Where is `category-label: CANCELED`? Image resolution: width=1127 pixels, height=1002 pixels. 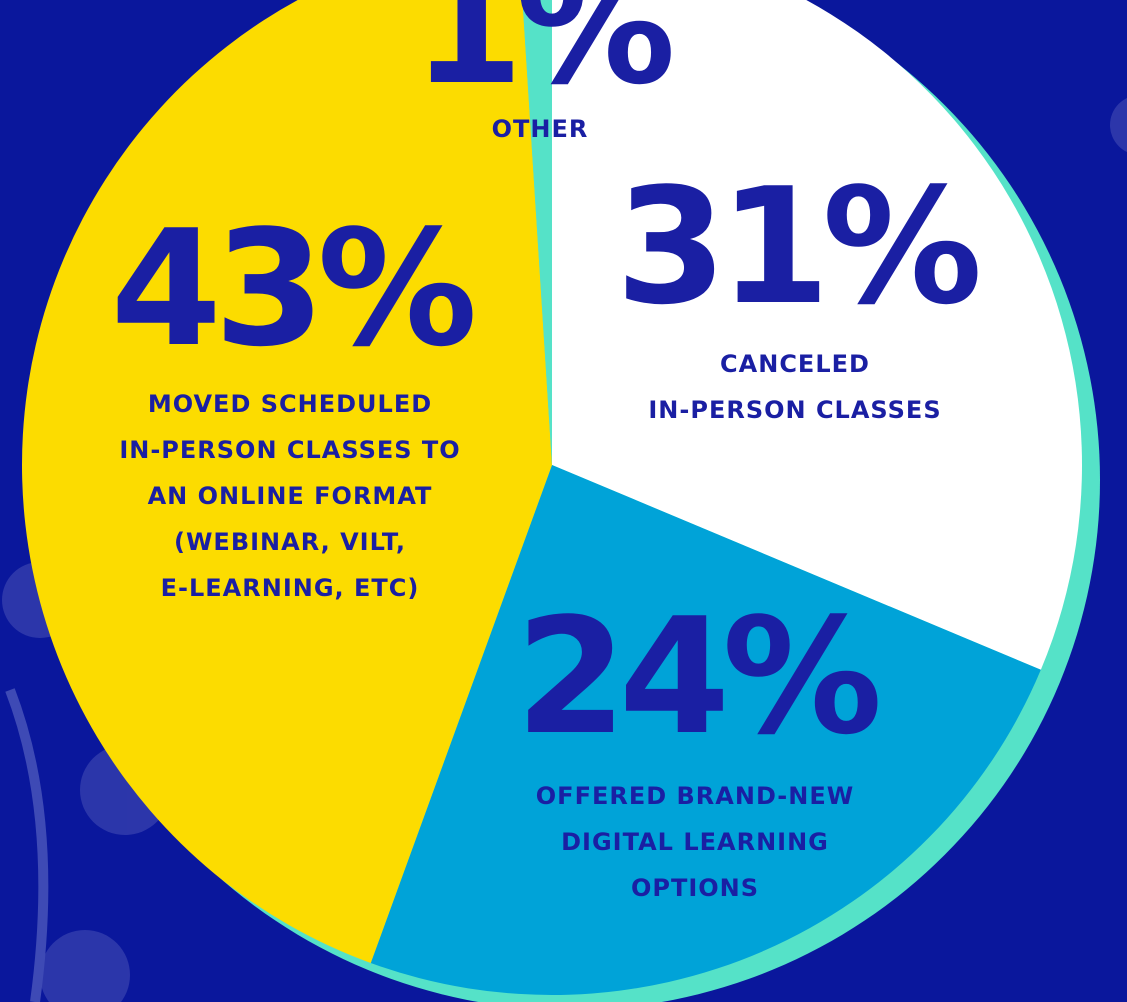 category-label: CANCELED is located at coordinates (795, 364).